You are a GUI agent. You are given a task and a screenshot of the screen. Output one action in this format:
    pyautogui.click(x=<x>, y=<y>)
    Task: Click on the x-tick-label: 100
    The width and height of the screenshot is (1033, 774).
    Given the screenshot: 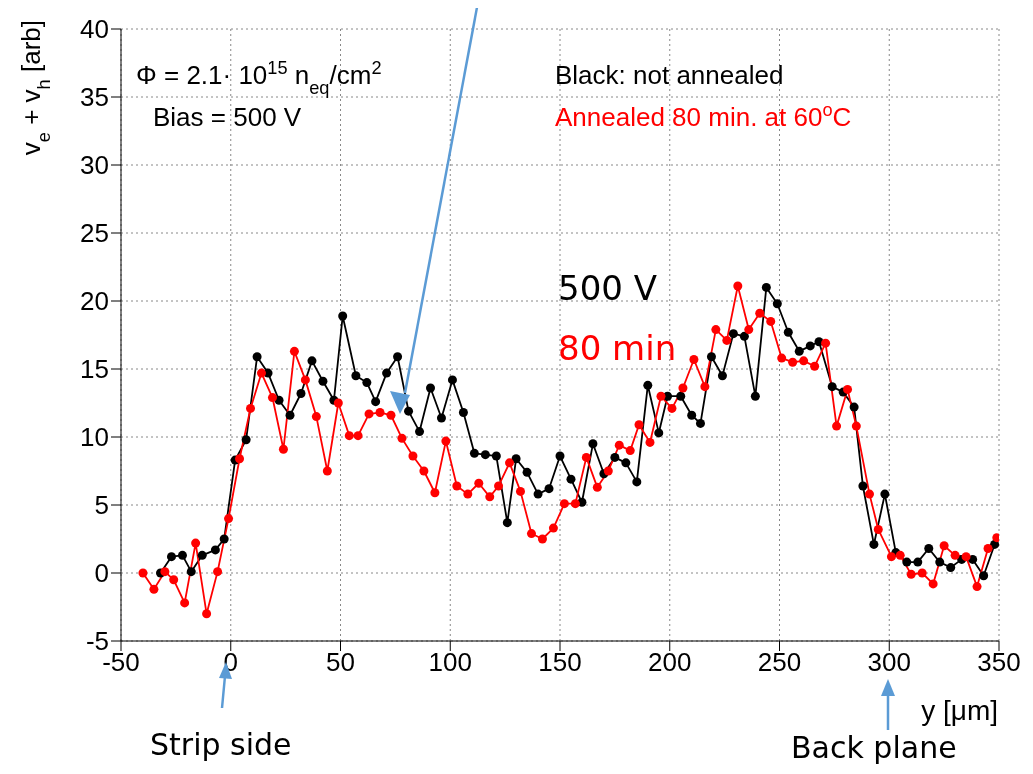 What is the action you would take?
    pyautogui.click(x=450, y=662)
    